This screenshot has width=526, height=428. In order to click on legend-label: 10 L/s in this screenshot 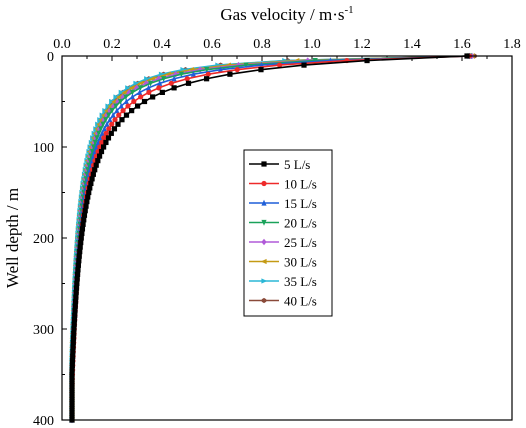, I will do `click(300, 184)`.